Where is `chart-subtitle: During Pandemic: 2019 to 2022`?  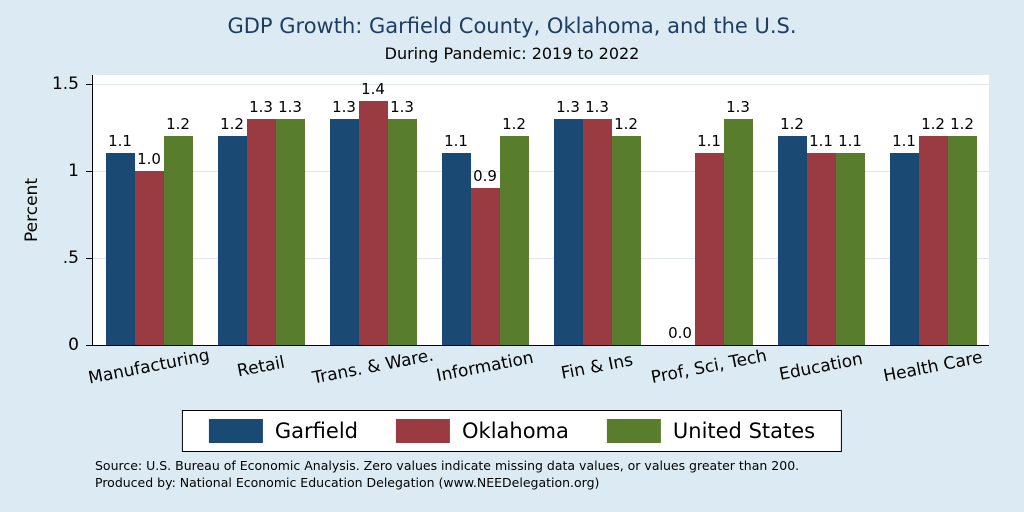 chart-subtitle: During Pandemic: 2019 to 2022 is located at coordinates (512, 53).